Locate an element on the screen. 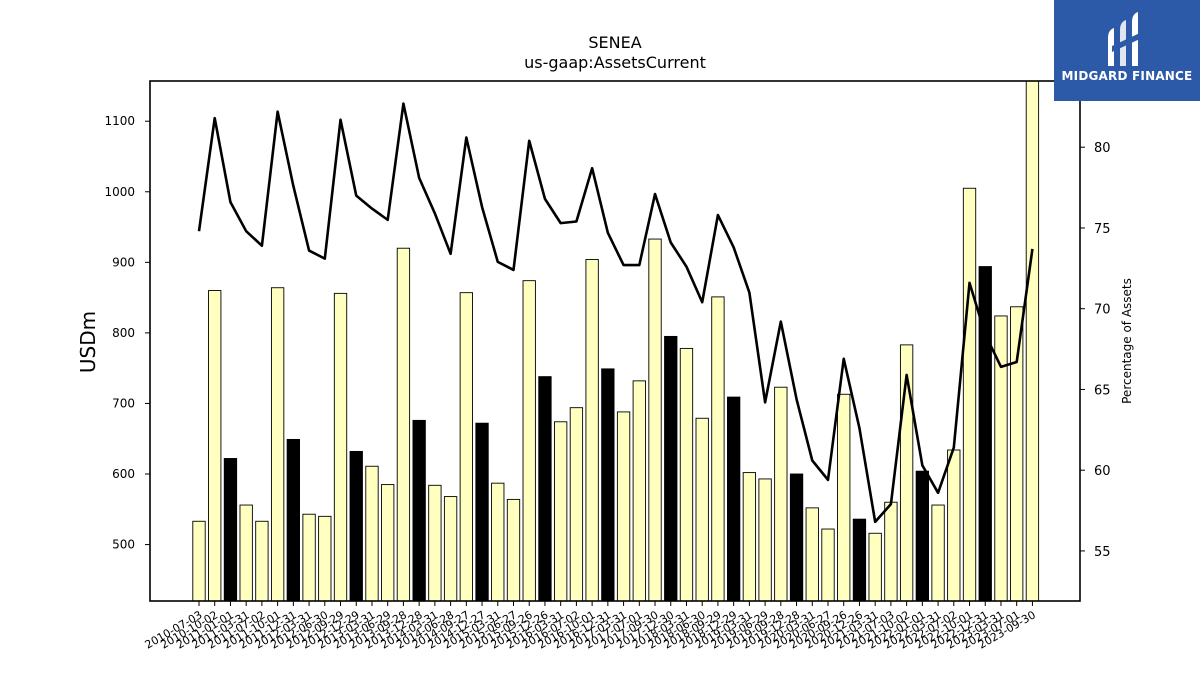  y2-axis-label: Percentage of Assets is located at coordinates (1127, 341).